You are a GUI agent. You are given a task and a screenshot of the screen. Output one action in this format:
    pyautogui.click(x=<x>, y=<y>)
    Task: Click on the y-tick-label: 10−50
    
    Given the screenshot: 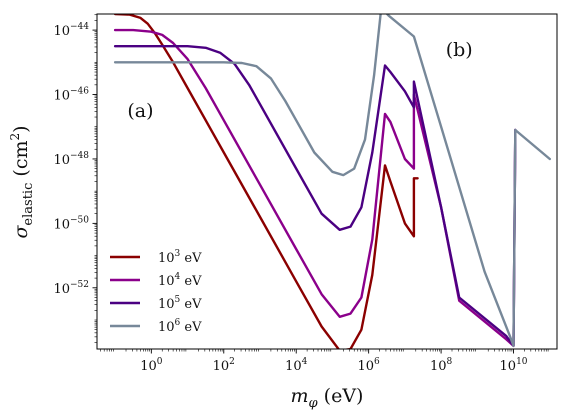 What is the action you would take?
    pyautogui.click(x=71, y=223)
    